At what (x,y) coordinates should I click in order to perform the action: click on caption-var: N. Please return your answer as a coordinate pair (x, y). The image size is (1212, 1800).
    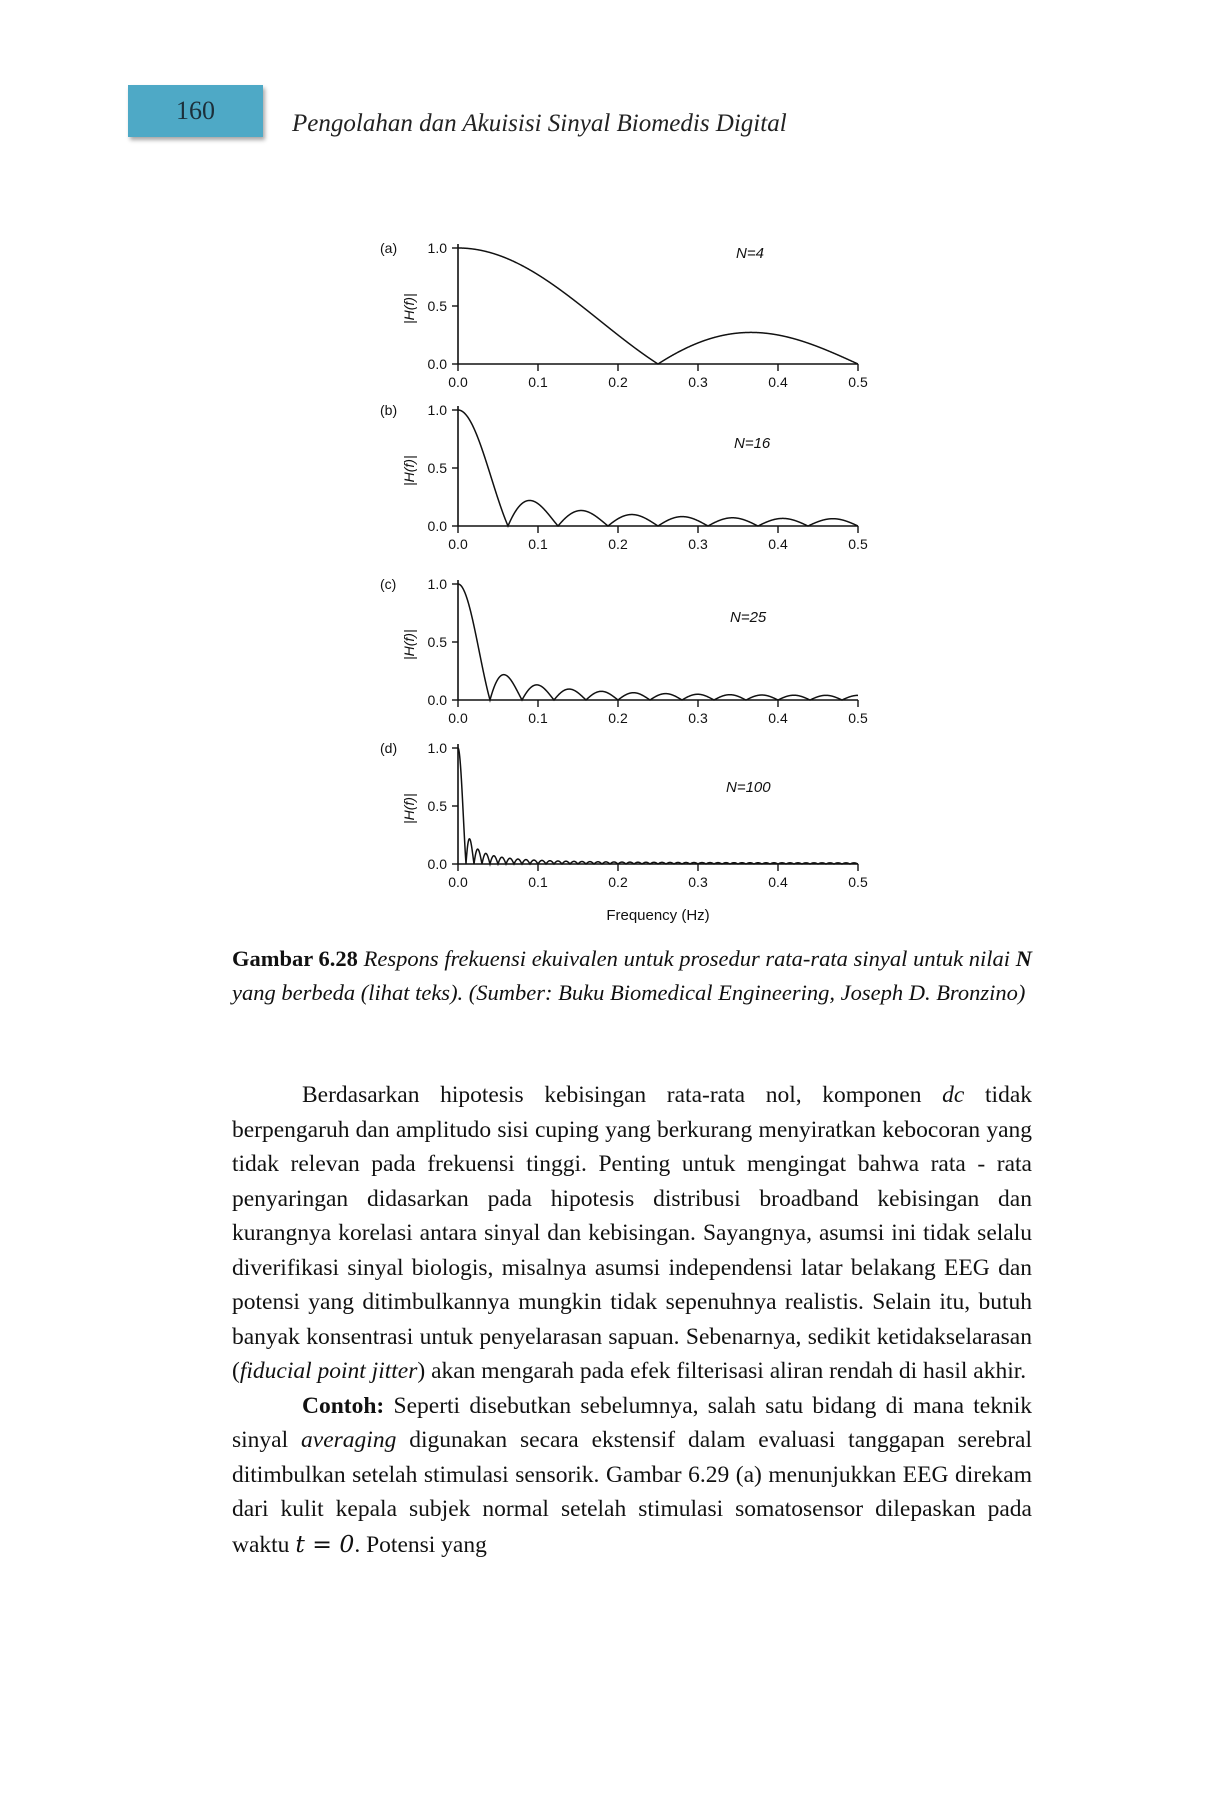
    Looking at the image, I should click on (1024, 958).